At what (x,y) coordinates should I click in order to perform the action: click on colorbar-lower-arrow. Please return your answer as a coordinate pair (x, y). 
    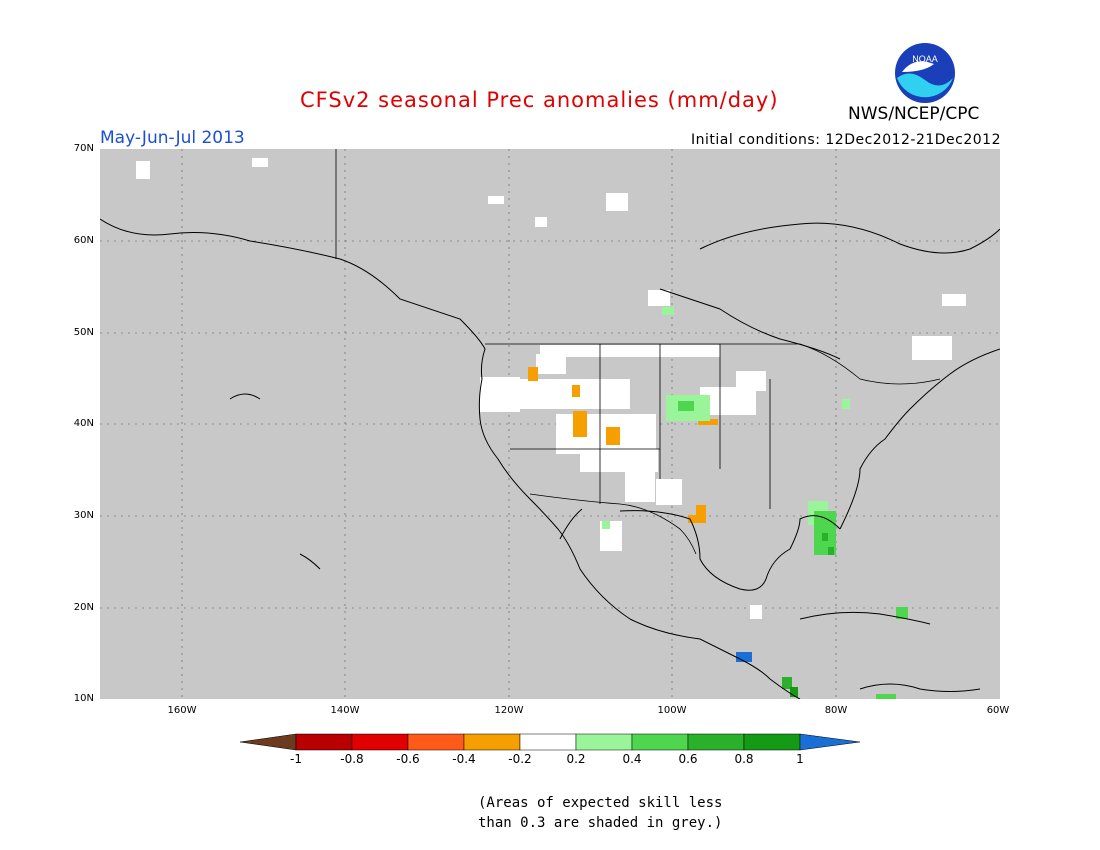
    Looking at the image, I should click on (268, 742).